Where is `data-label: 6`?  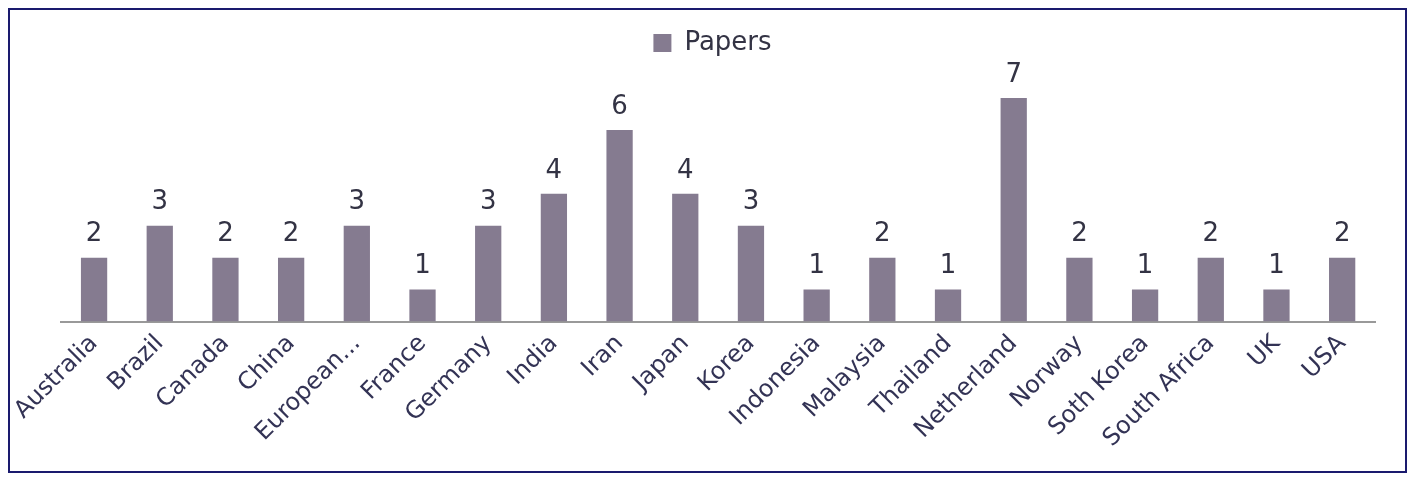 data-label: 6 is located at coordinates (619, 104).